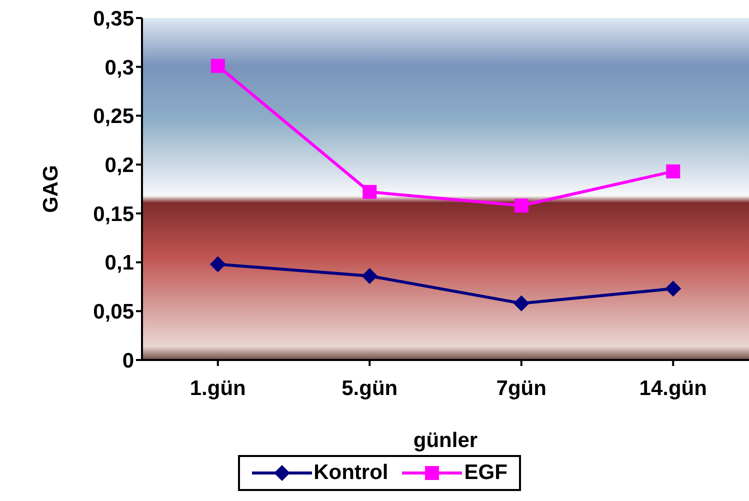 This screenshot has width=749, height=501. I want to click on x-tick-label: 14.gün, so click(673, 388).